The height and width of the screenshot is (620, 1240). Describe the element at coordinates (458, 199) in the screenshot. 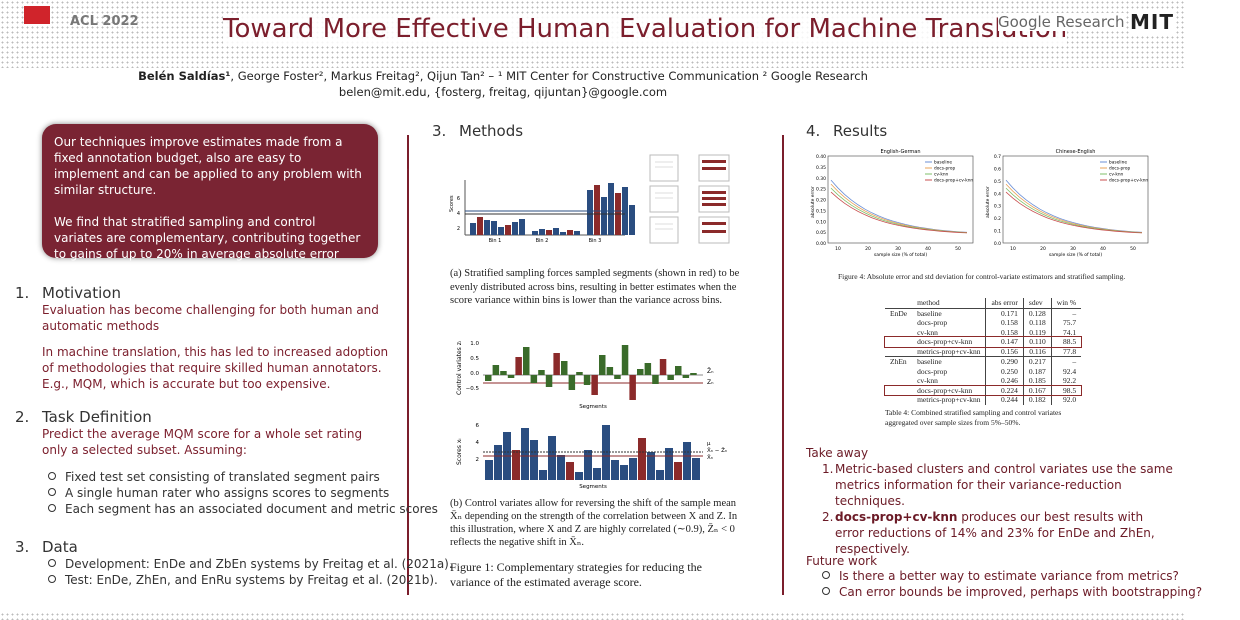

I see `y-tick-label: 6` at that location.